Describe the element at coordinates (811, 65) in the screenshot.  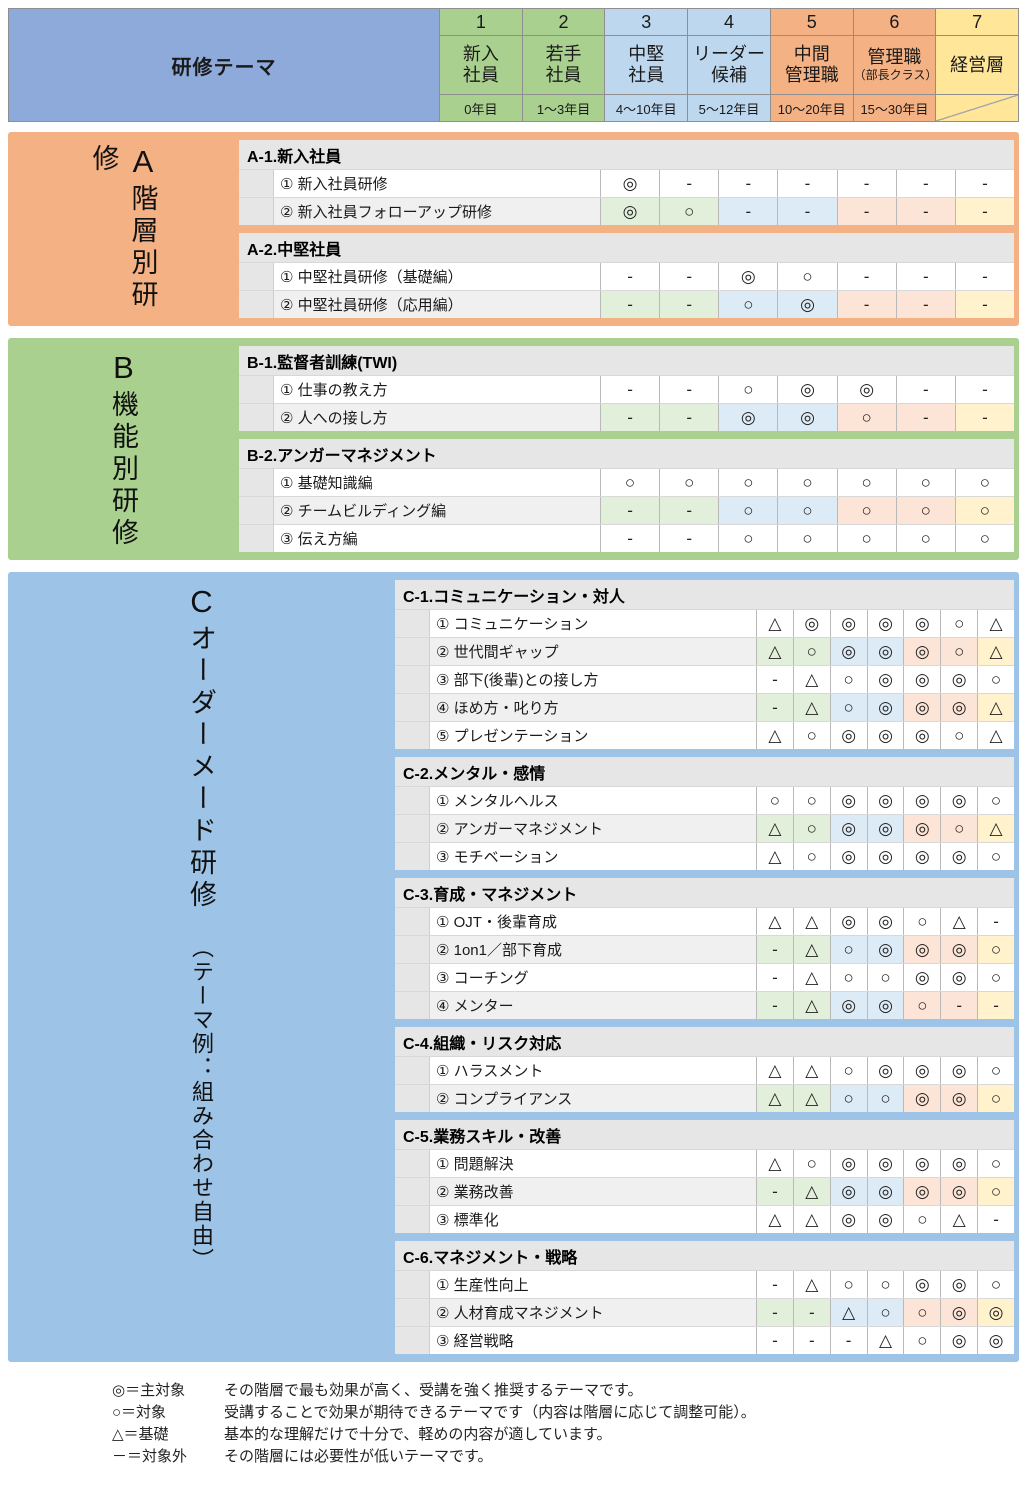
I see `column-name: 中間 管理職` at that location.